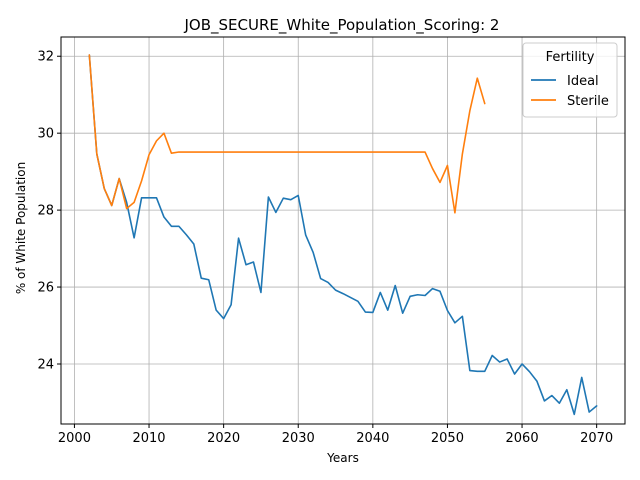 This screenshot has height=480, width=640. I want to click on legend-title: Fertility, so click(570, 57).